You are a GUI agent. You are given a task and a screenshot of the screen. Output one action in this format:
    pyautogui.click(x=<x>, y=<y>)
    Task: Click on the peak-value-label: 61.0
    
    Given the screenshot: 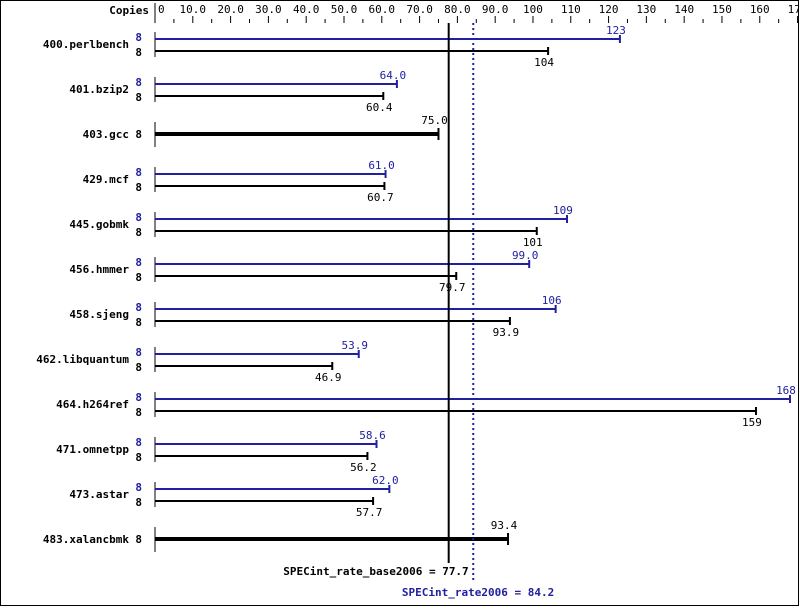 What is the action you would take?
    pyautogui.click(x=381, y=165)
    